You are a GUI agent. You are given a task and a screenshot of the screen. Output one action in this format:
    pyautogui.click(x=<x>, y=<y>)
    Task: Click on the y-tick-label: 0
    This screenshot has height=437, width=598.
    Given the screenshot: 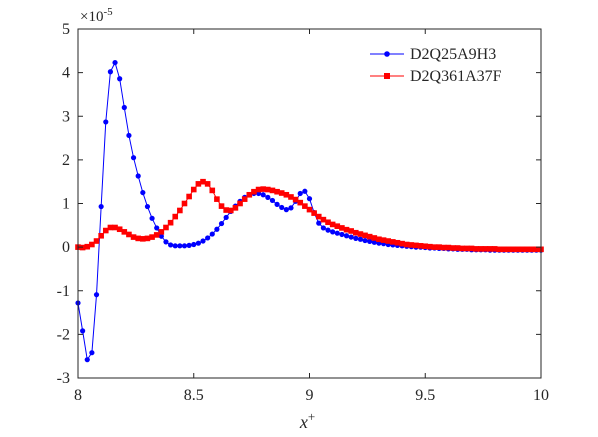 What is the action you would take?
    pyautogui.click(x=66, y=247)
    